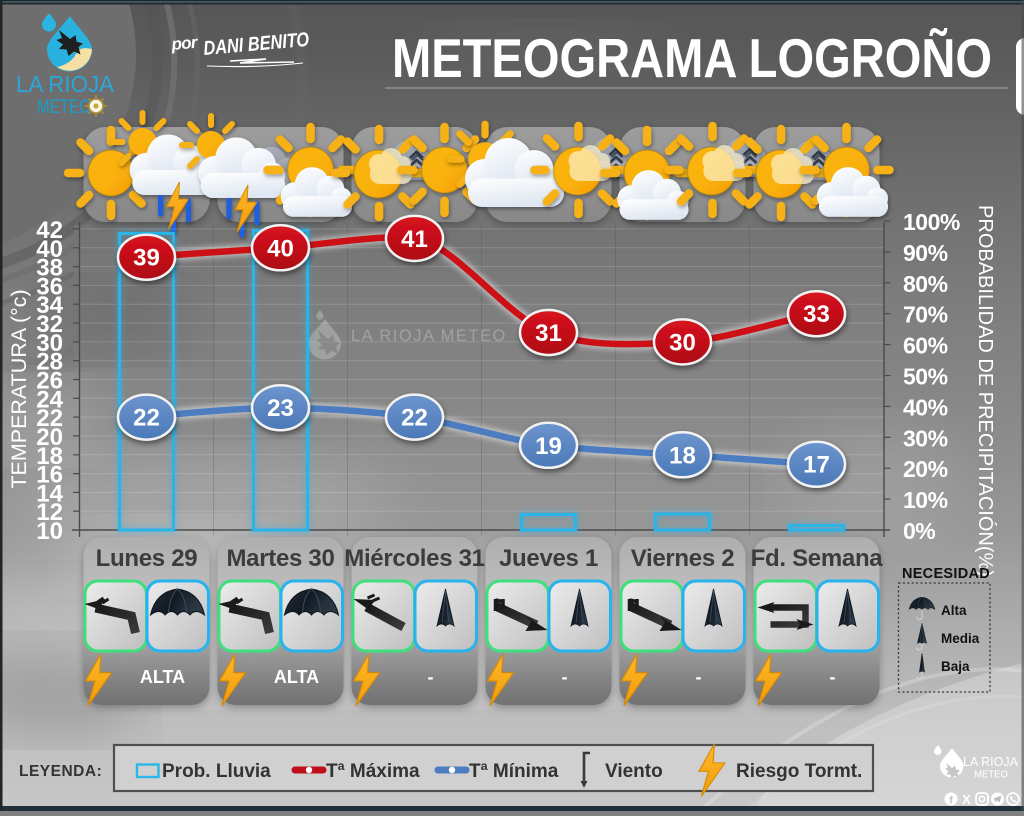 Image resolution: width=1024 pixels, height=816 pixels. I want to click on svg-text: 40, so click(280, 248).